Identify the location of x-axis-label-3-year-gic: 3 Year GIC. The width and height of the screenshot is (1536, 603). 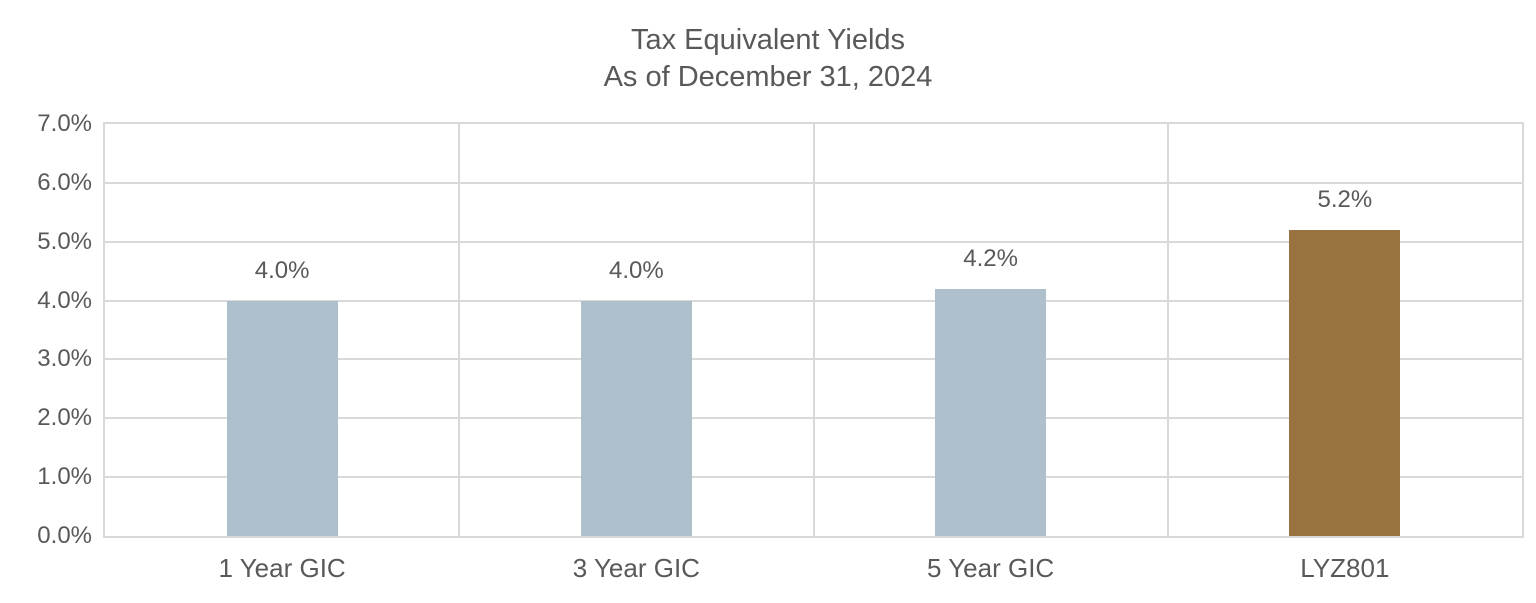
(636, 568).